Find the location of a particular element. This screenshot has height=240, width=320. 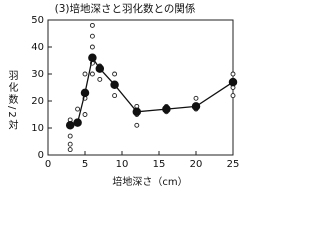

y-tick-label: 20 is located at coordinates (37, 101).